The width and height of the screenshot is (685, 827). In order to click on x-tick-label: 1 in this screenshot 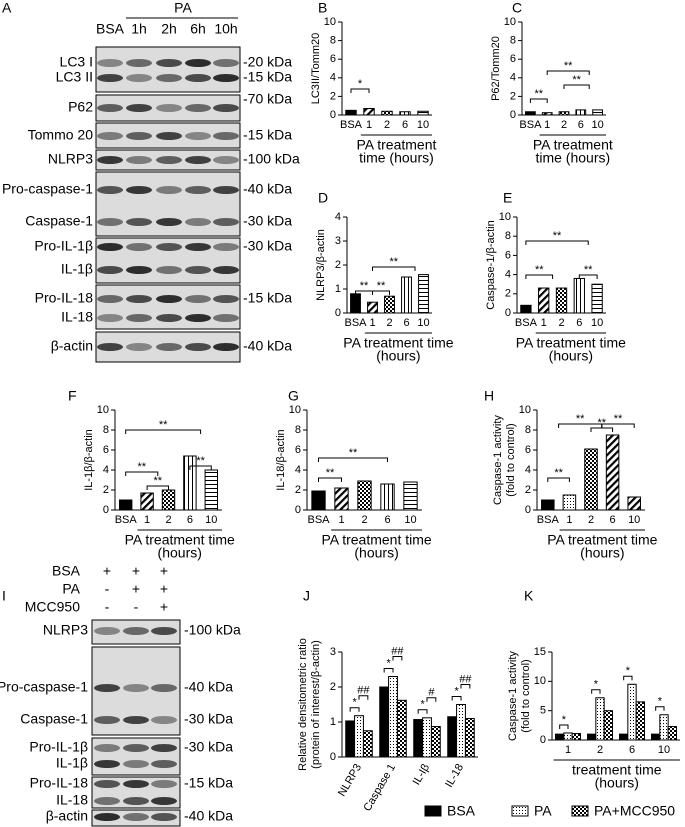, I will do `click(568, 750)`.